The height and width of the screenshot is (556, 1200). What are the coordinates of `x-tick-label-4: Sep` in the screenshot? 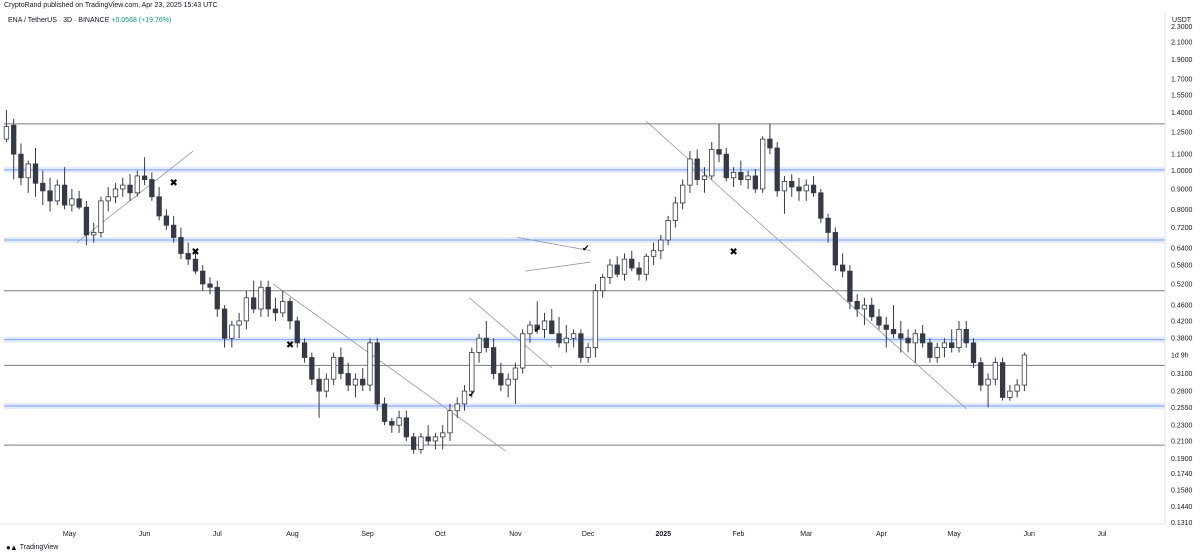 It's located at (367, 534).